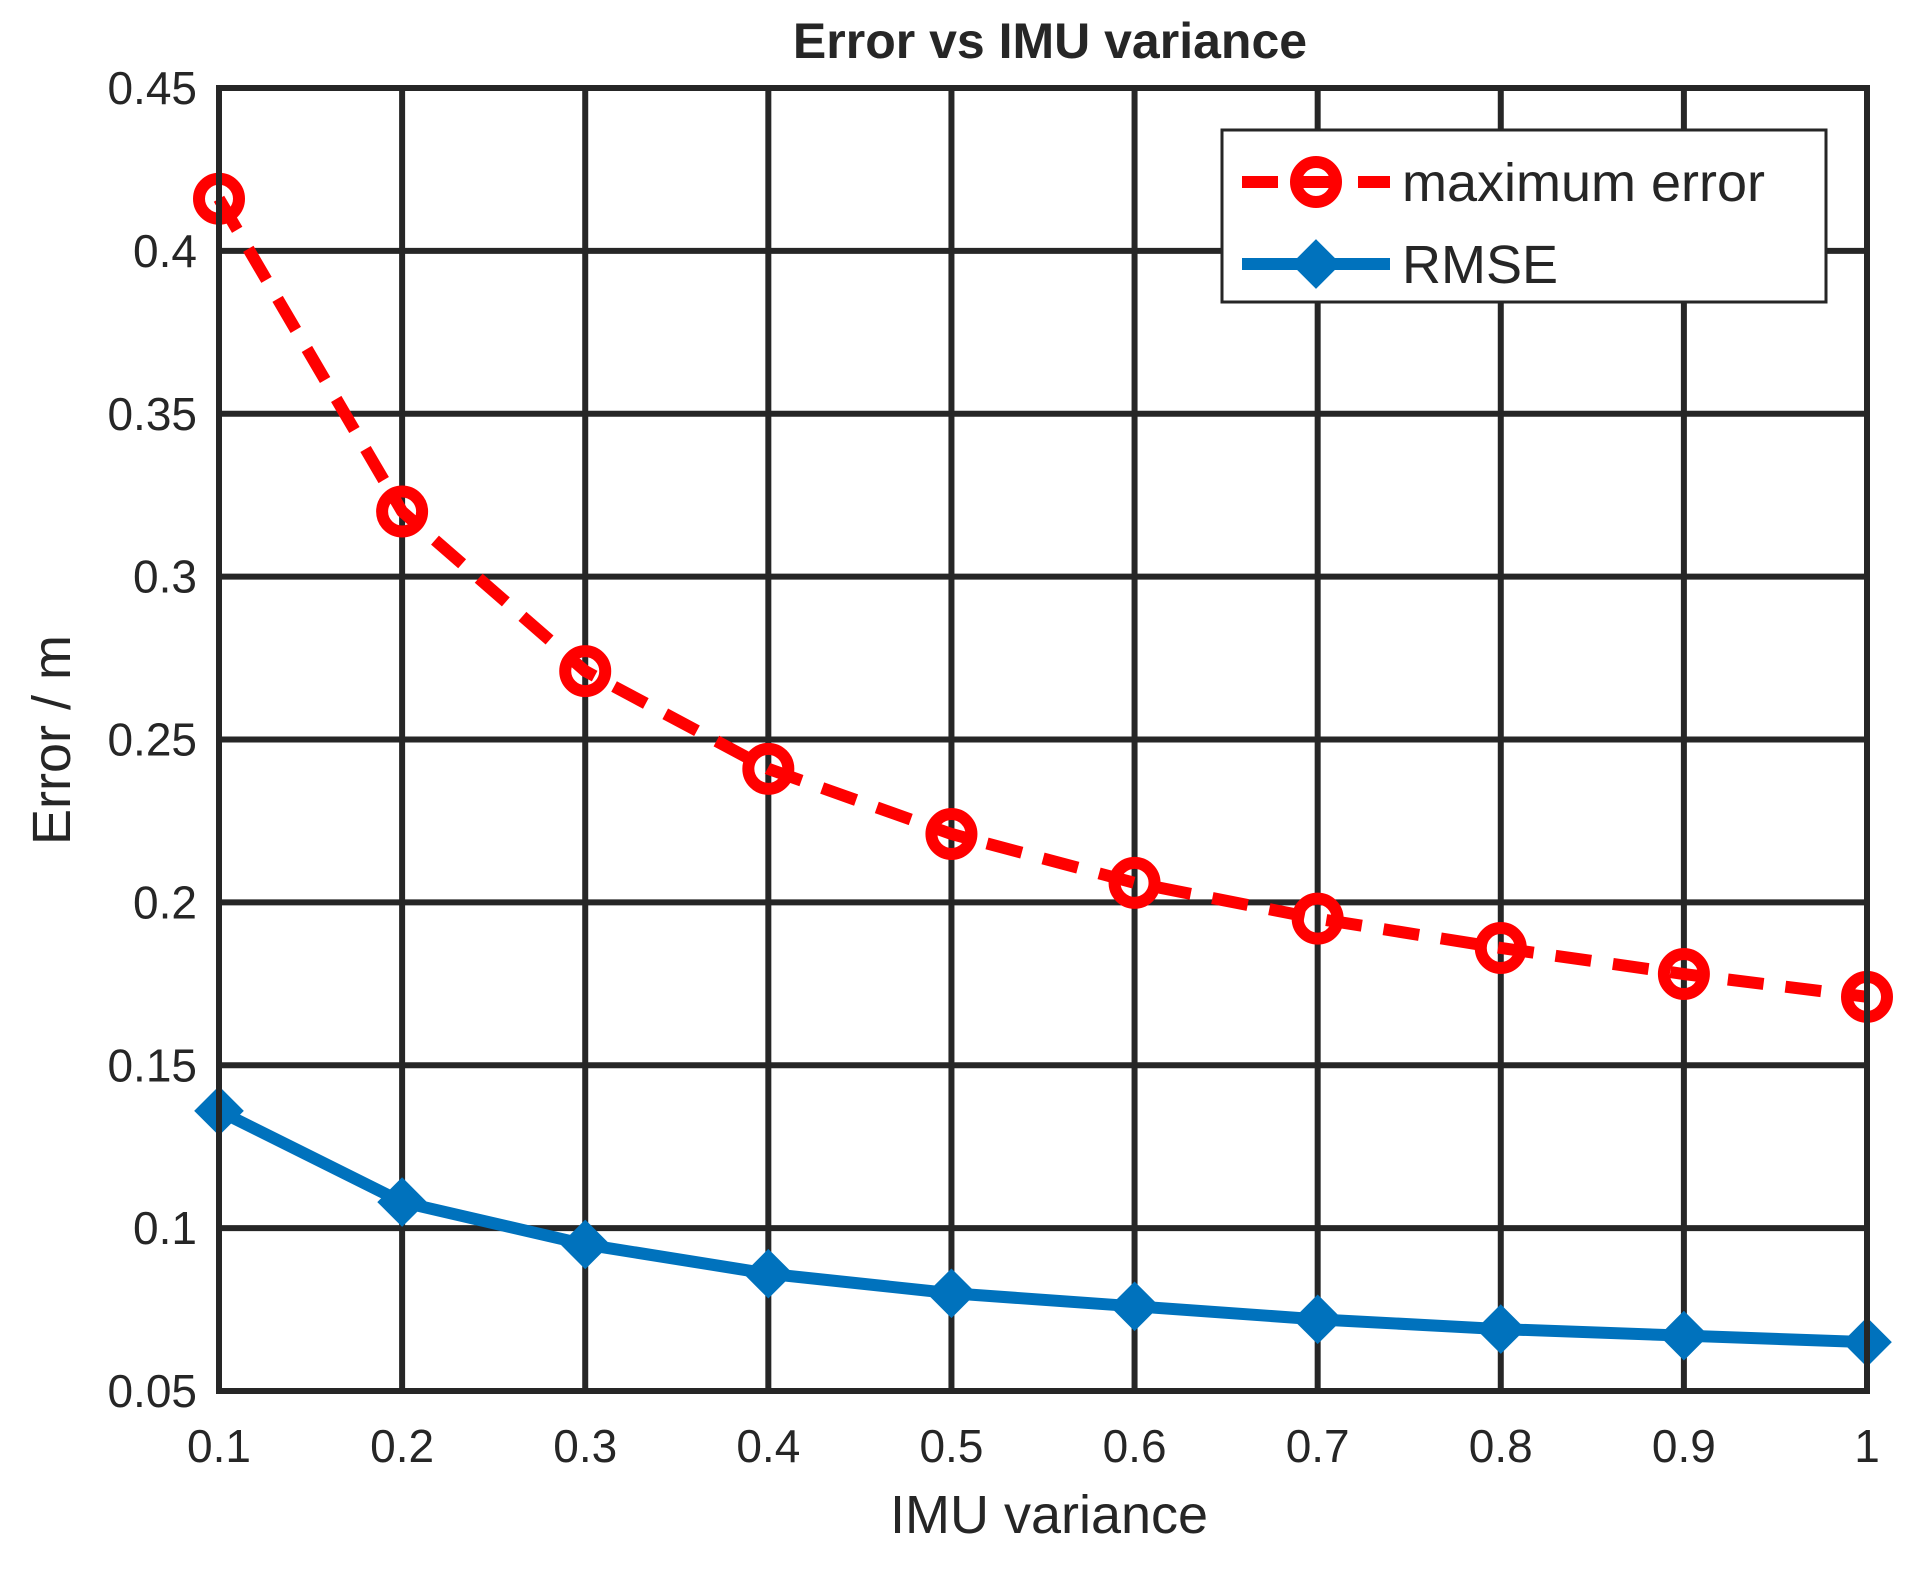  Describe the element at coordinates (165, 1228) in the screenshot. I see `y-tick-label: 0.1` at that location.